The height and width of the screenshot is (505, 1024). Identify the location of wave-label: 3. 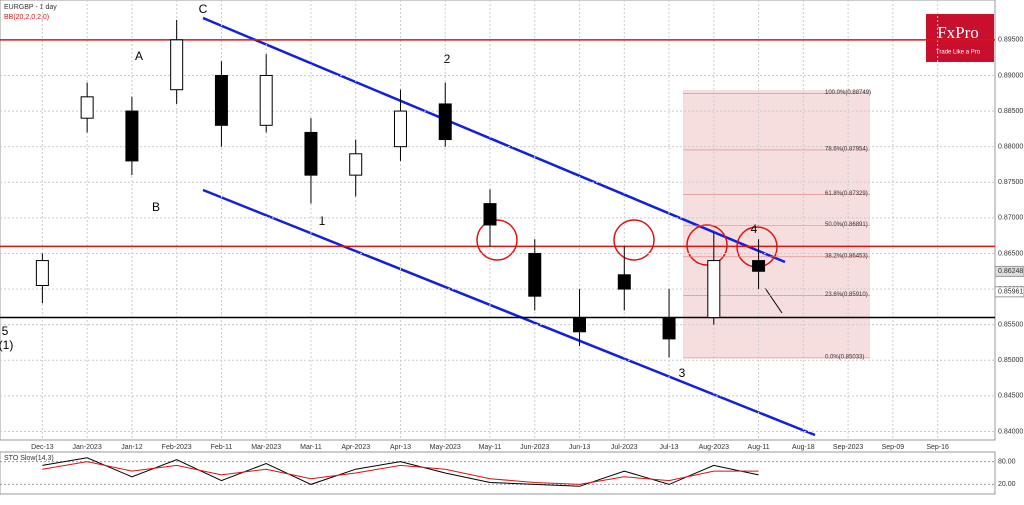
(682, 373).